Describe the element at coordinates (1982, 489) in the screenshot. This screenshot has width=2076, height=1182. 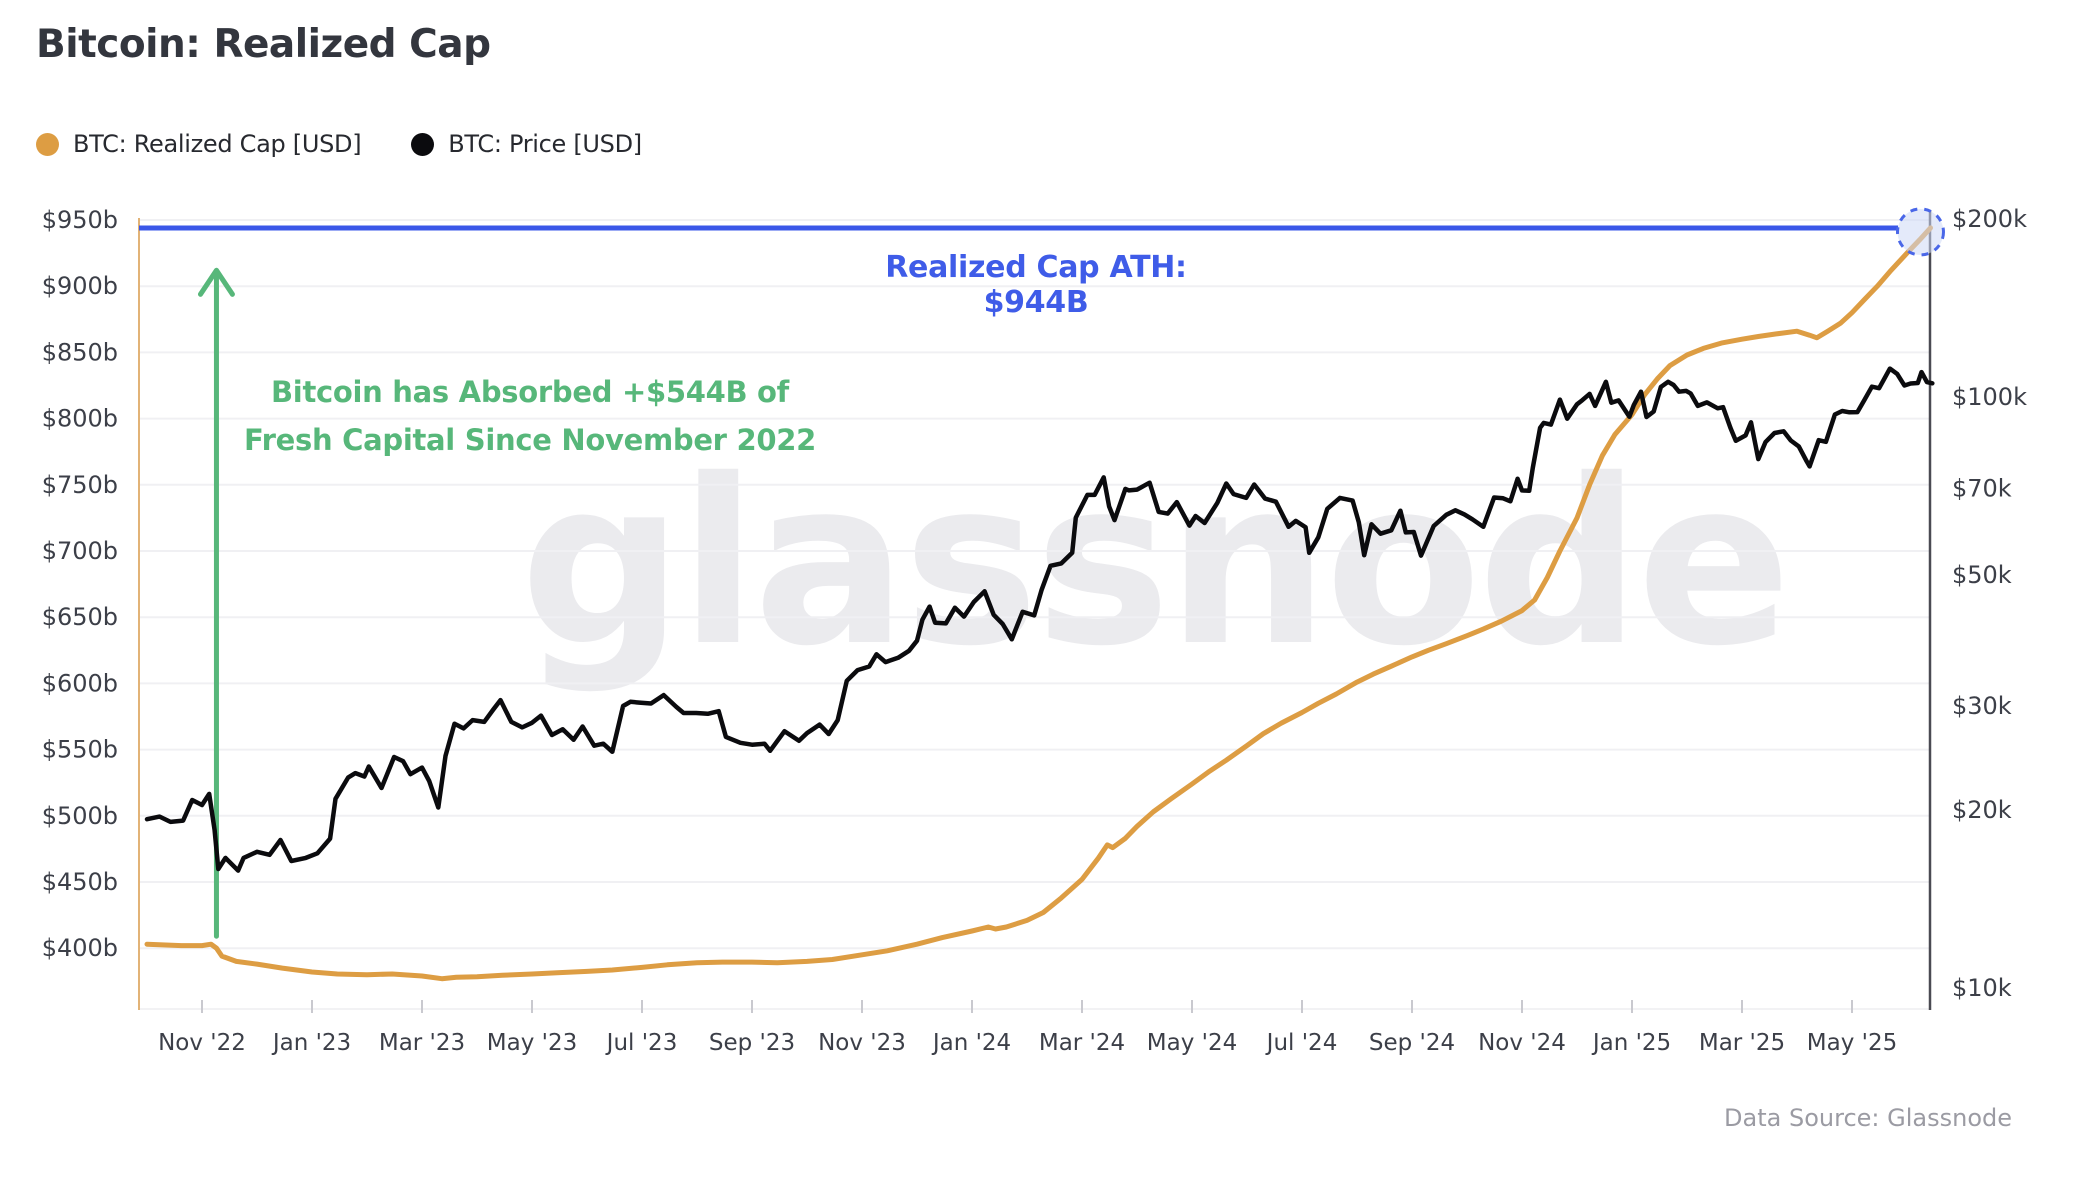
I see `y-right-tick-label: $70k` at that location.